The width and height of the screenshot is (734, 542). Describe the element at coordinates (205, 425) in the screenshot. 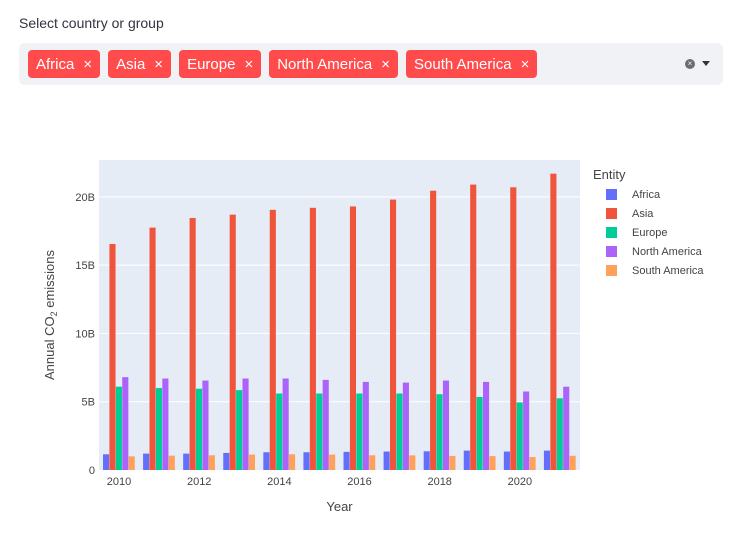

I see `bar-north-america-2012` at that location.